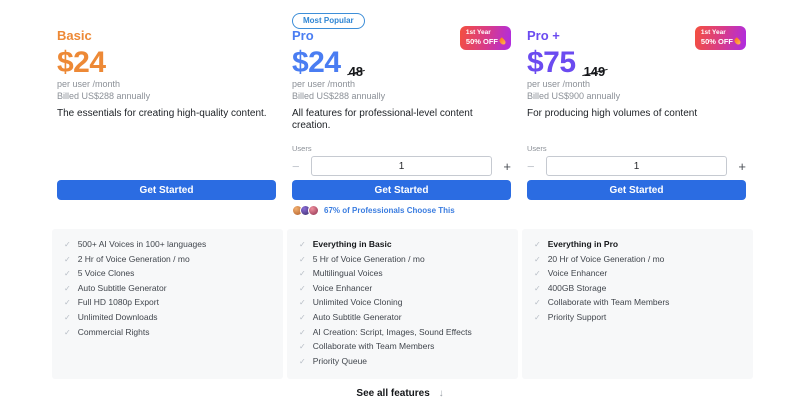  What do you see at coordinates (574, 96) in the screenshot?
I see `billed-label: Billed US$900 annually` at bounding box center [574, 96].